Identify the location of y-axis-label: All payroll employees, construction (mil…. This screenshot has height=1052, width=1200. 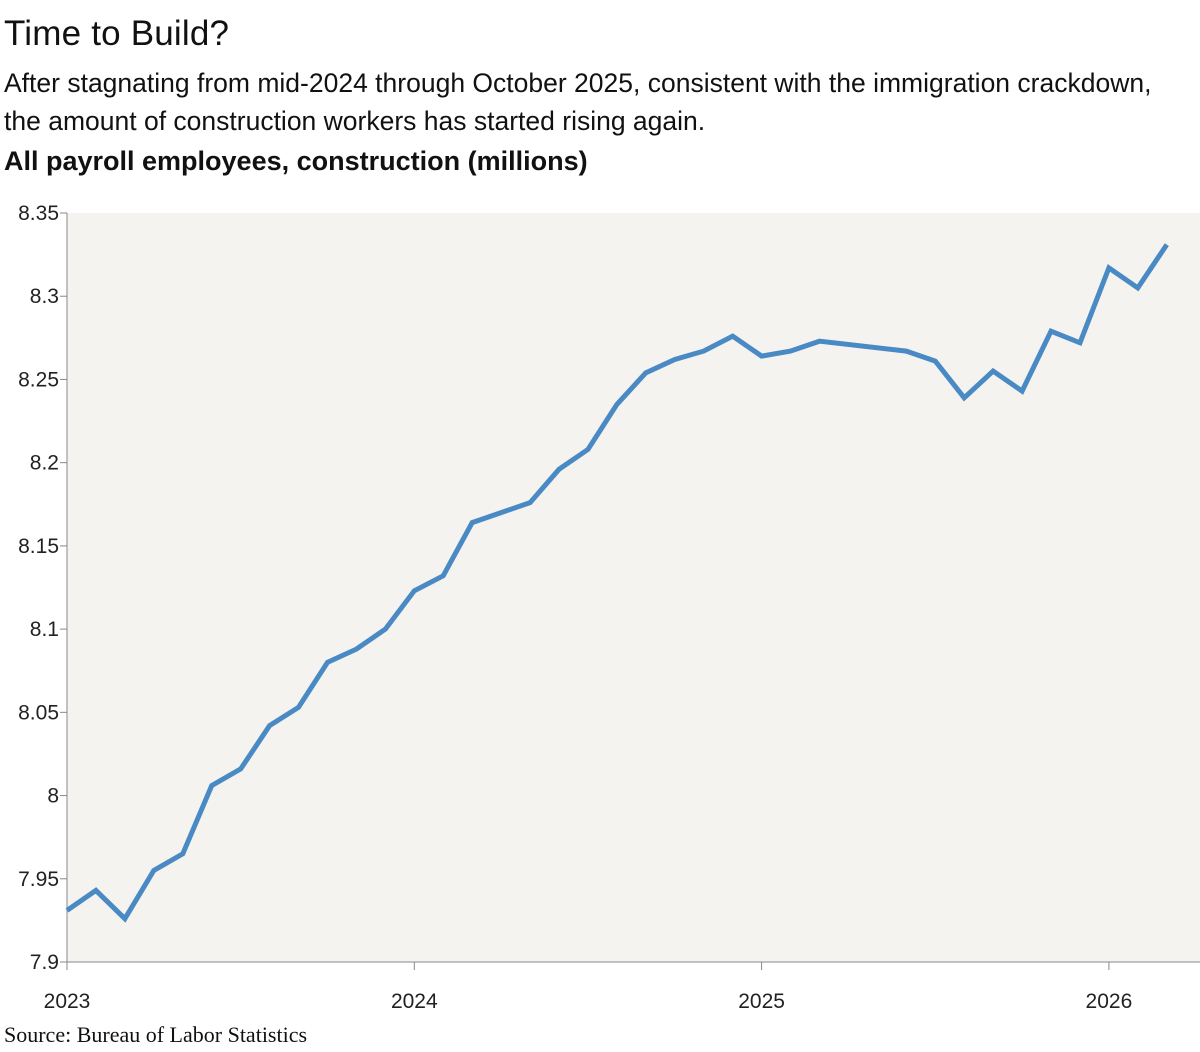
(296, 161).